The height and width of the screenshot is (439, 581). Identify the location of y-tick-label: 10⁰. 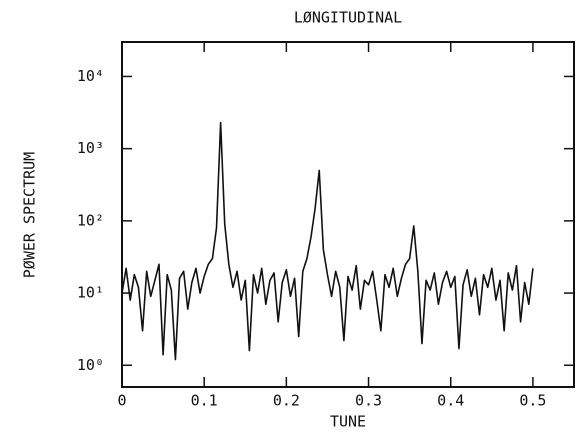
(90, 365).